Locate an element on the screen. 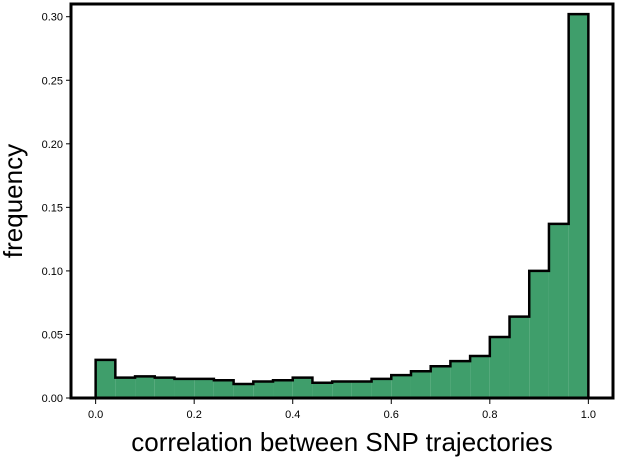 The width and height of the screenshot is (617, 458). y-tick-label: 0.15 is located at coordinates (52, 208).